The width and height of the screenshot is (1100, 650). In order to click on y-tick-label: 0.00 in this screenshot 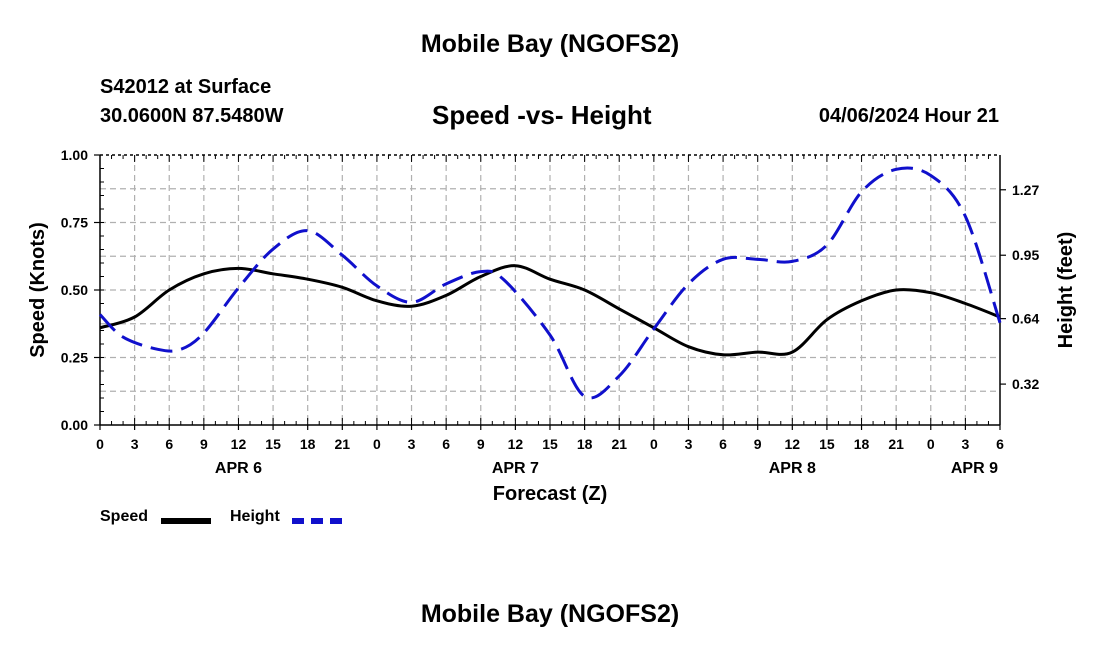, I will do `click(74, 425)`.